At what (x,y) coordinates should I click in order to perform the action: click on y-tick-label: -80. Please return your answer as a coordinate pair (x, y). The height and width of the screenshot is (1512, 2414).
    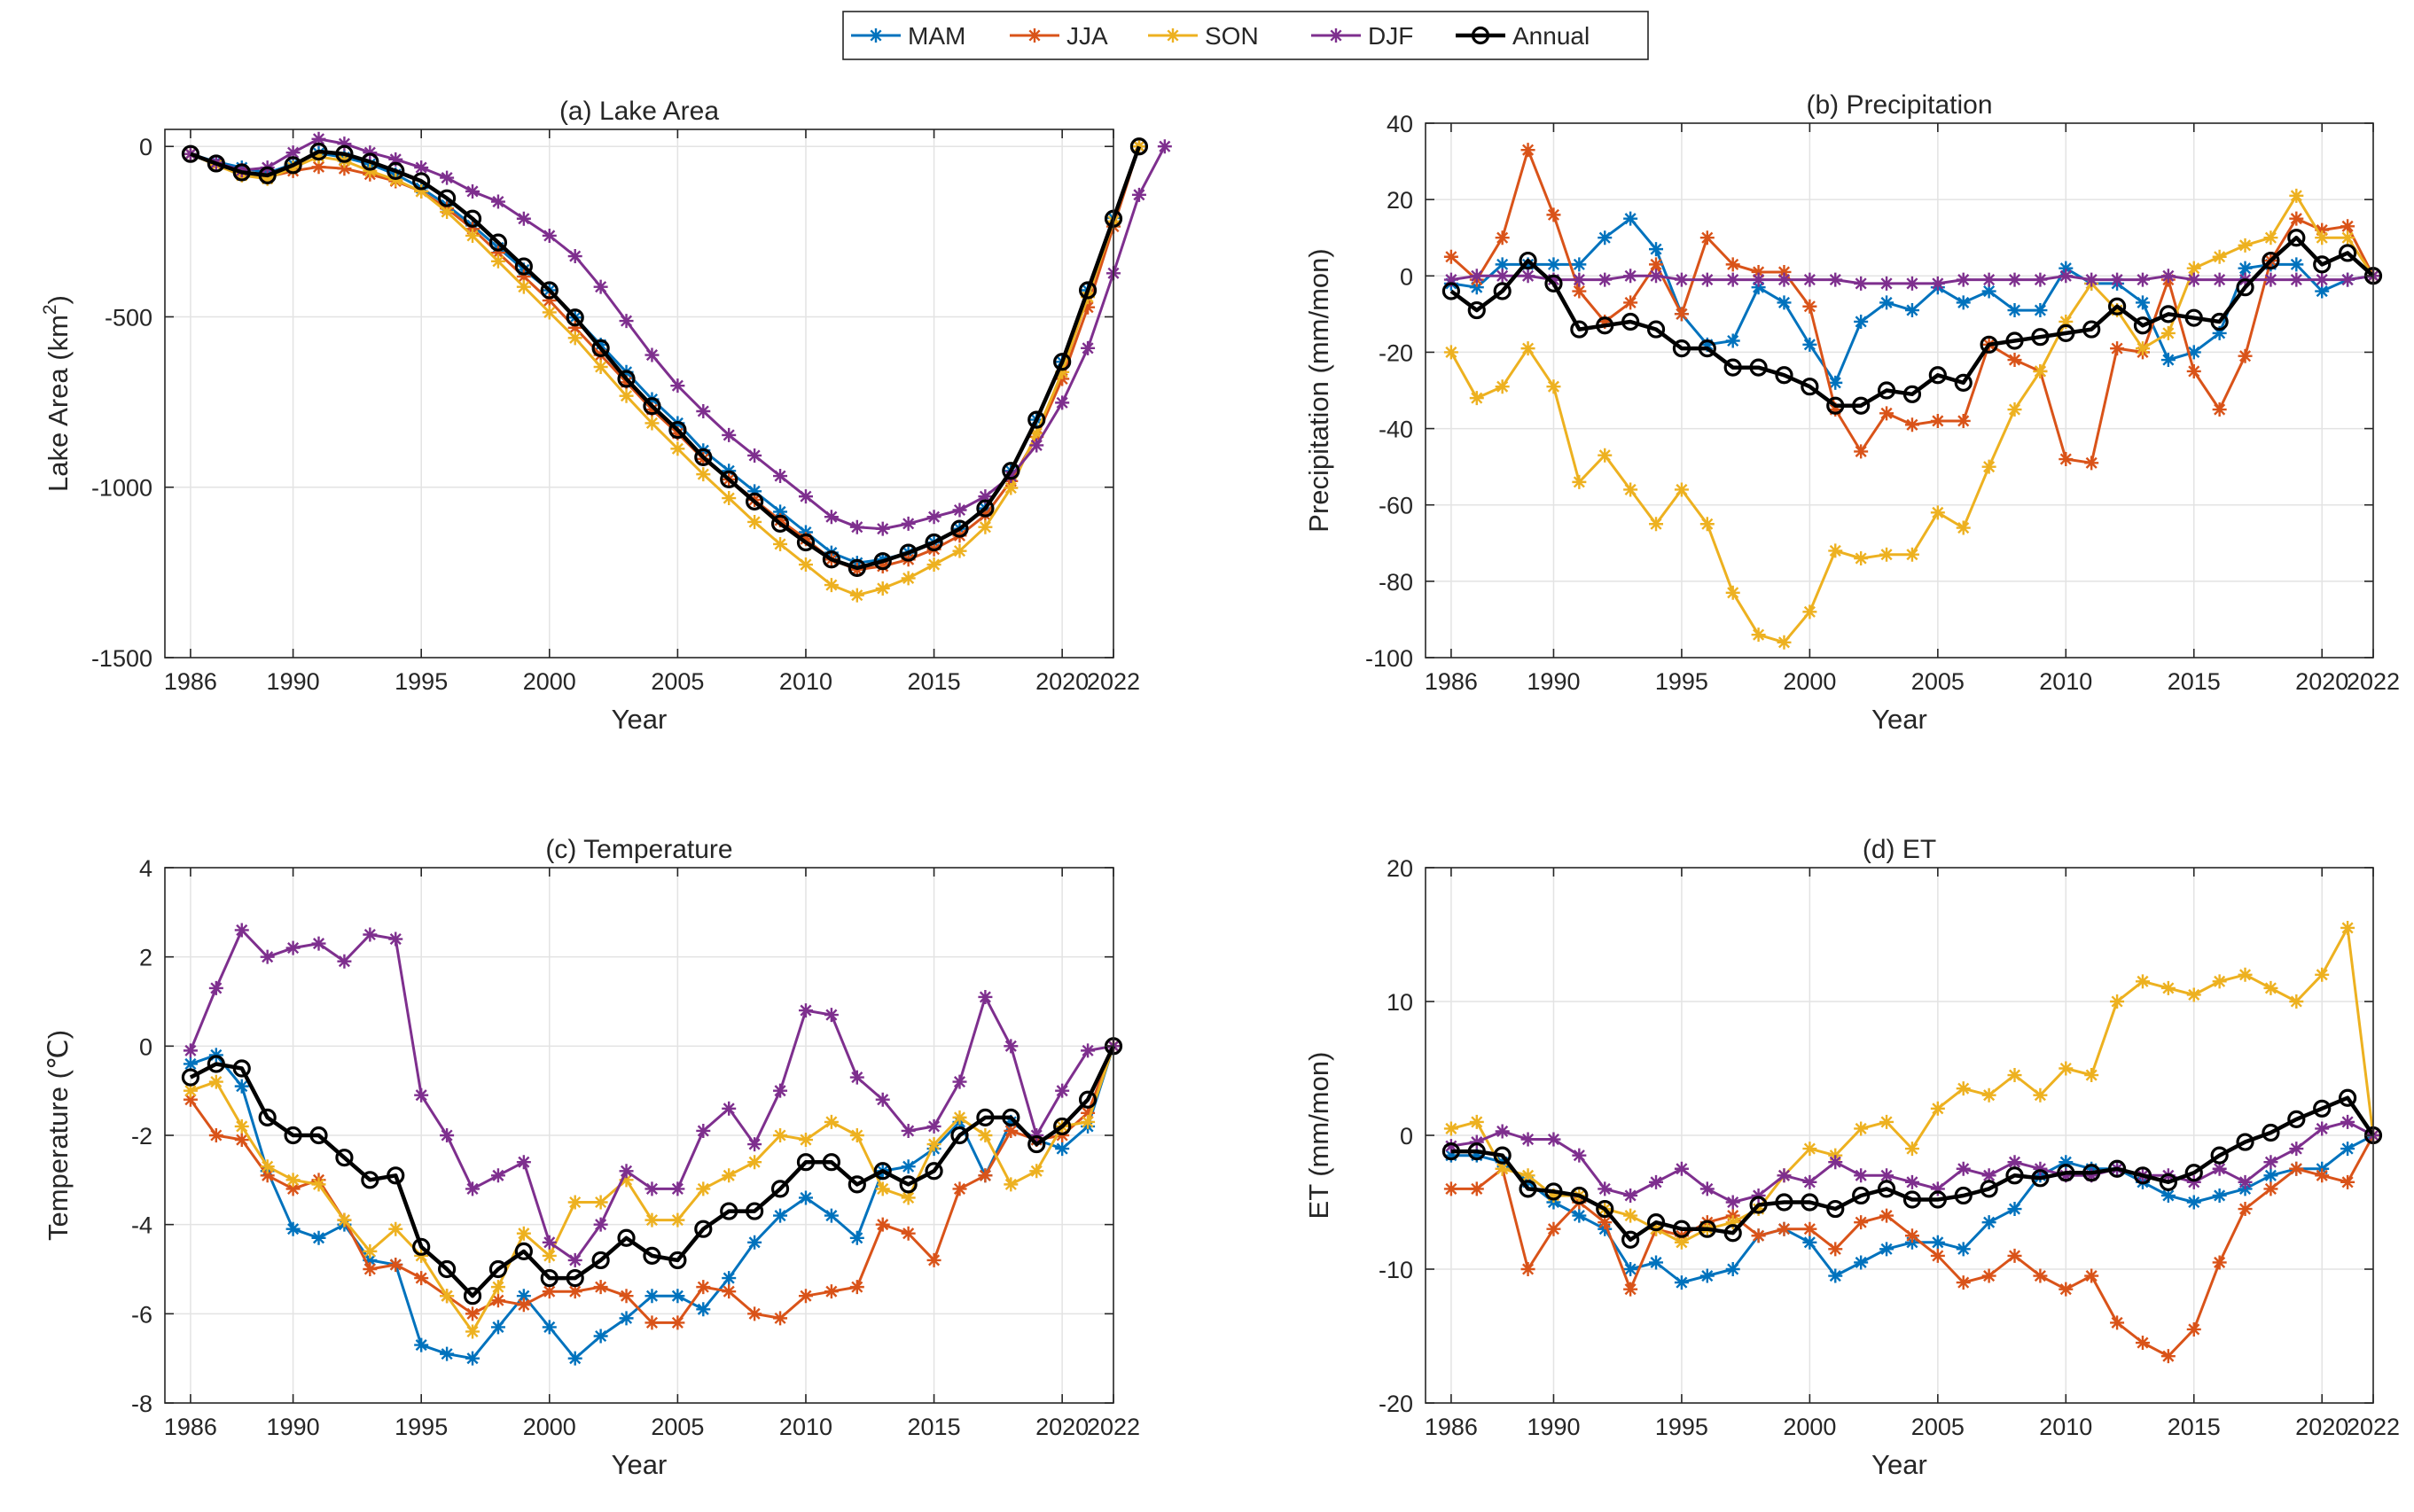
    Looking at the image, I should click on (1396, 582).